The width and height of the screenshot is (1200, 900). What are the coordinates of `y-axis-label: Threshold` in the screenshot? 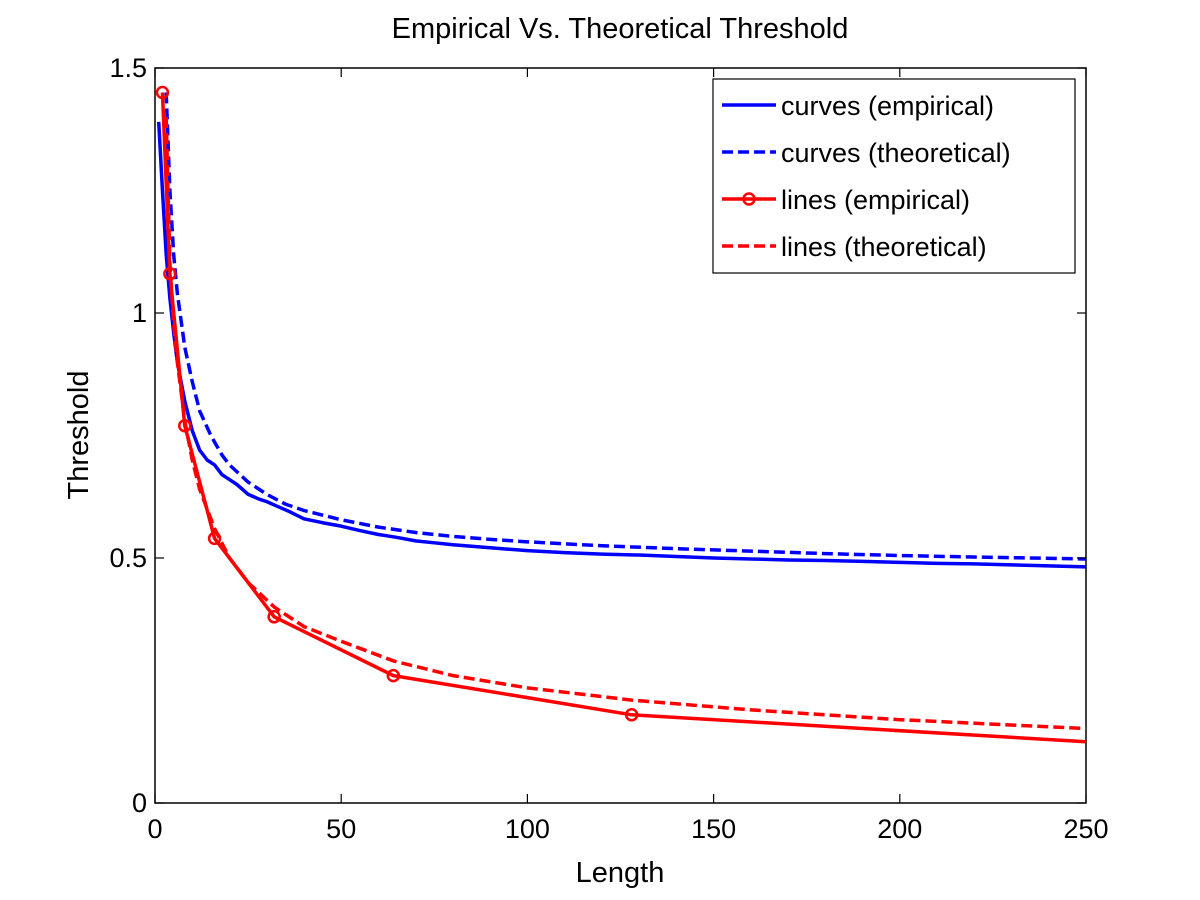 It's located at (79, 435).